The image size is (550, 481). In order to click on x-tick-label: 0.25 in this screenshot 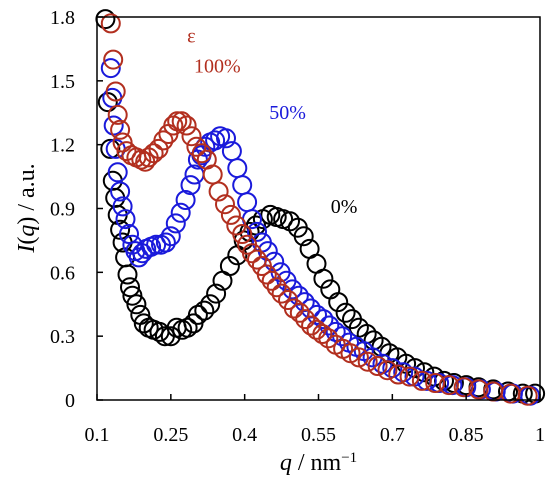, I will do `click(170, 435)`.